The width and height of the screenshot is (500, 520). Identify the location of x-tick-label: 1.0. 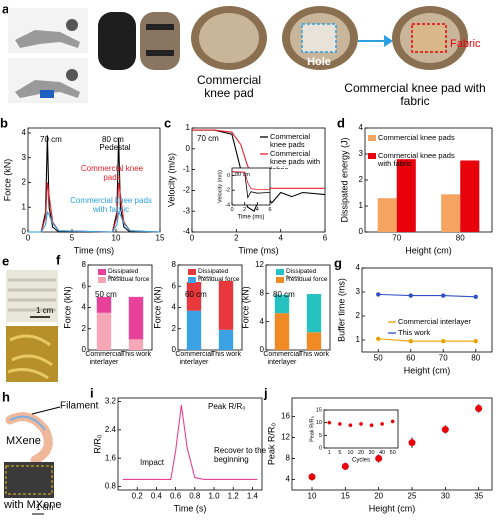
(214, 496).